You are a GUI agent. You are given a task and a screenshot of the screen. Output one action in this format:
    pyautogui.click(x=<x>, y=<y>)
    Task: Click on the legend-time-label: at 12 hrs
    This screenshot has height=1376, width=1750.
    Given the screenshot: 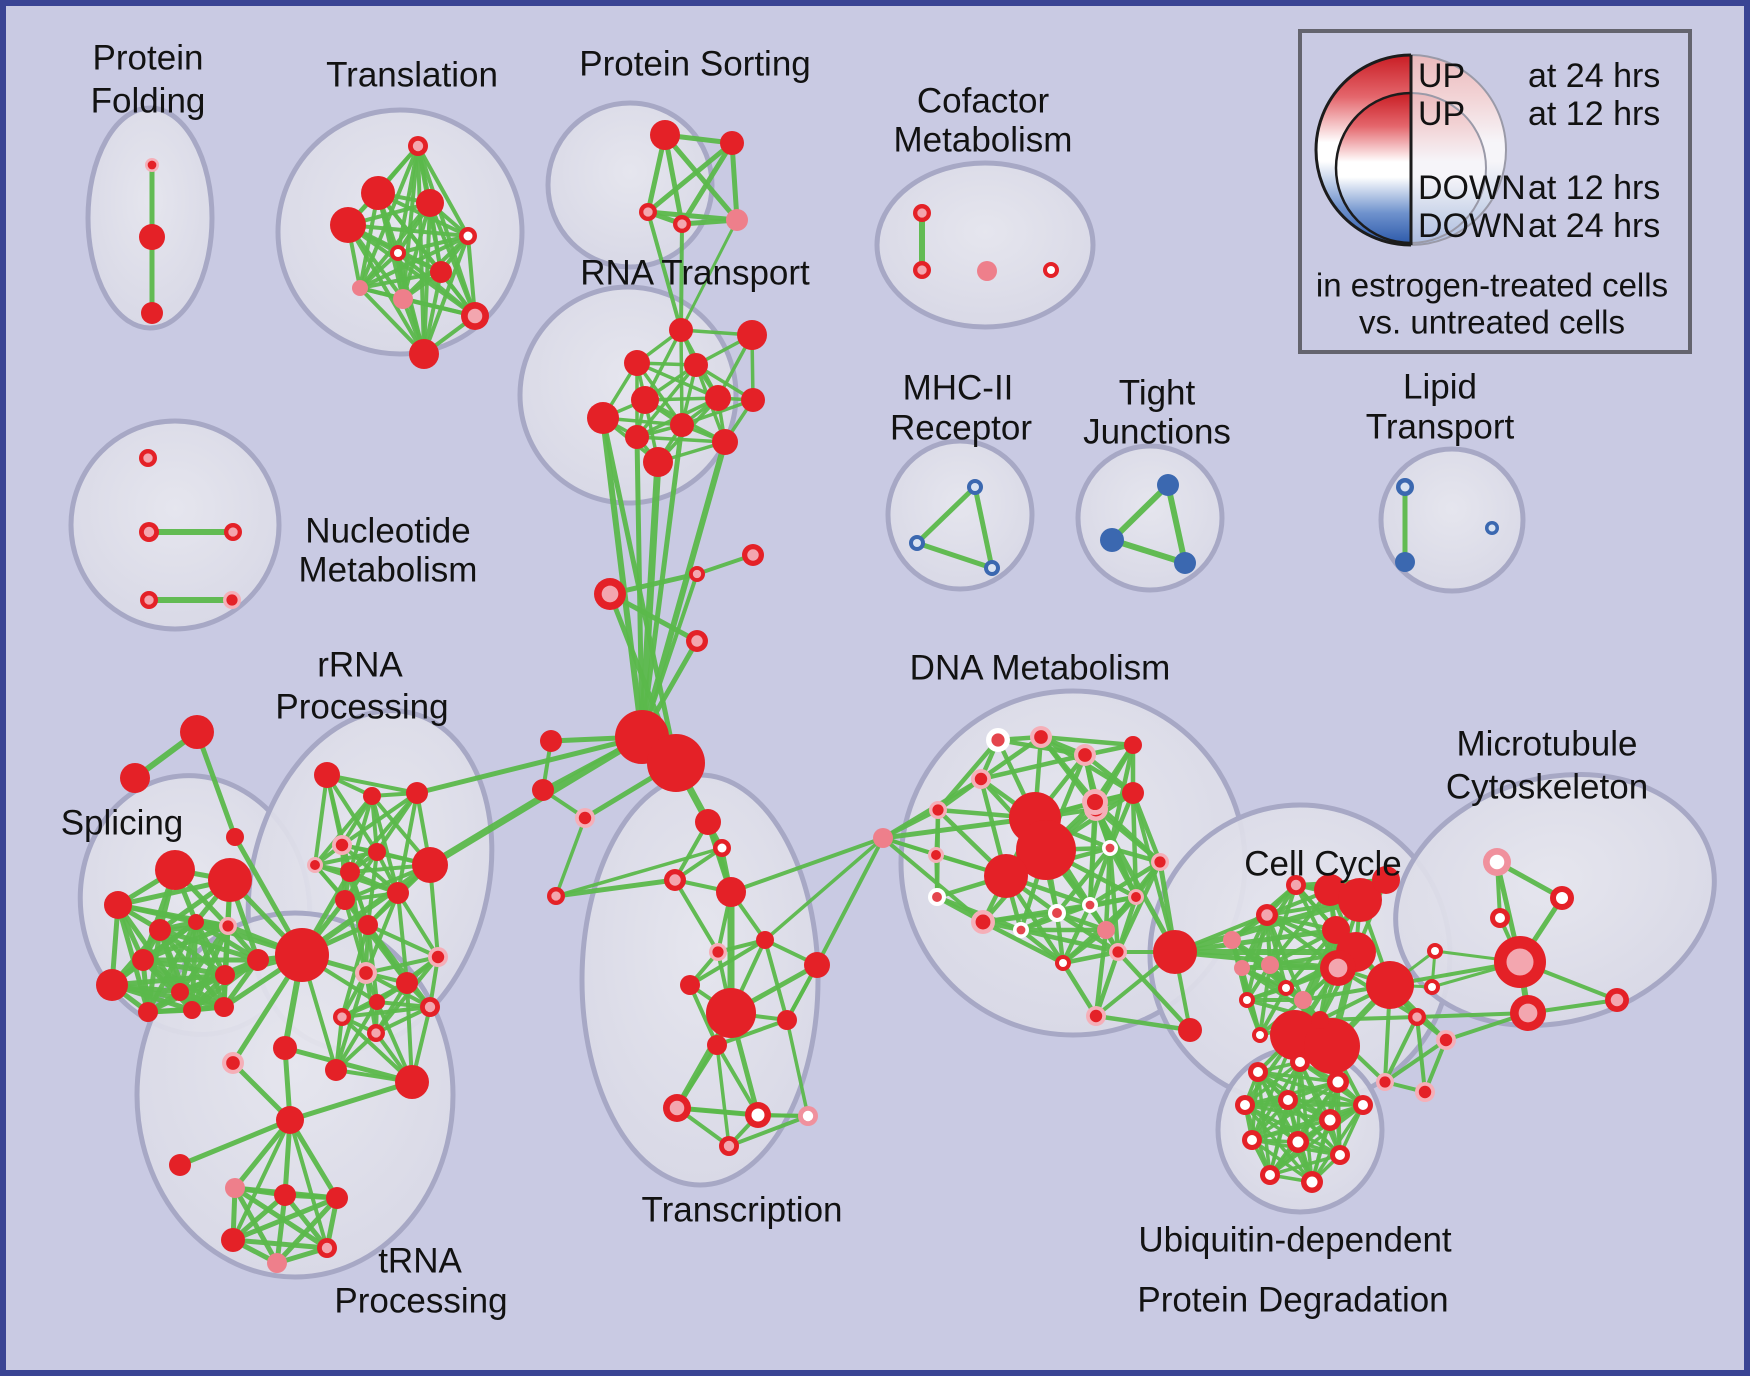 What is the action you would take?
    pyautogui.click(x=1594, y=114)
    